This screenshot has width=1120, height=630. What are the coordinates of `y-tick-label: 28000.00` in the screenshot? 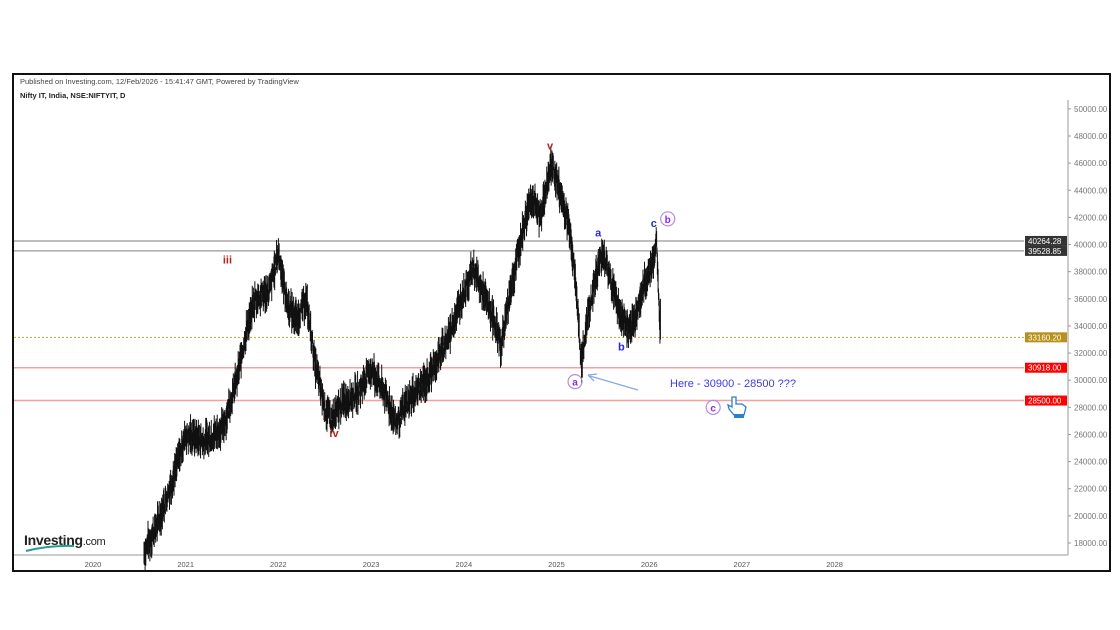 It's located at (1091, 407).